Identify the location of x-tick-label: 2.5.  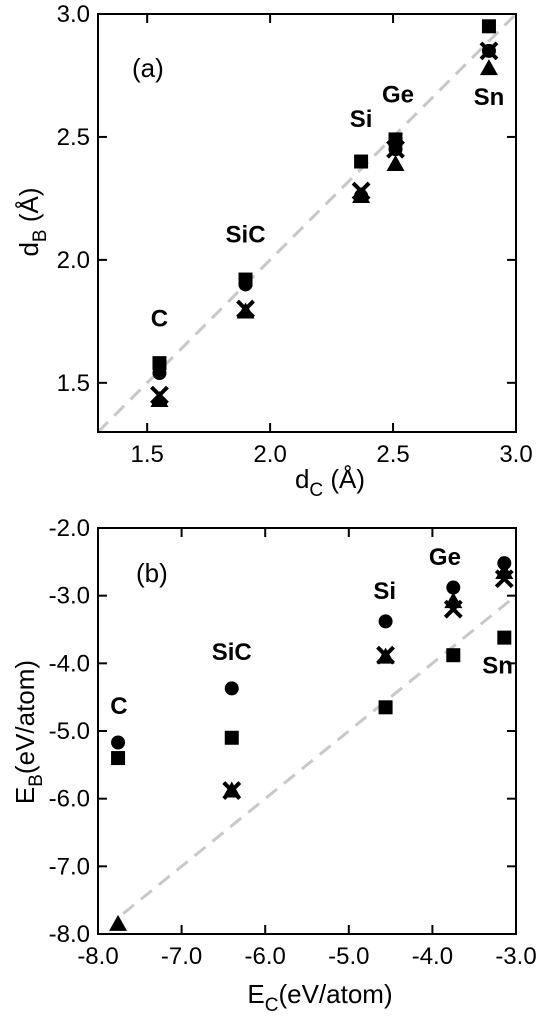
(392, 454).